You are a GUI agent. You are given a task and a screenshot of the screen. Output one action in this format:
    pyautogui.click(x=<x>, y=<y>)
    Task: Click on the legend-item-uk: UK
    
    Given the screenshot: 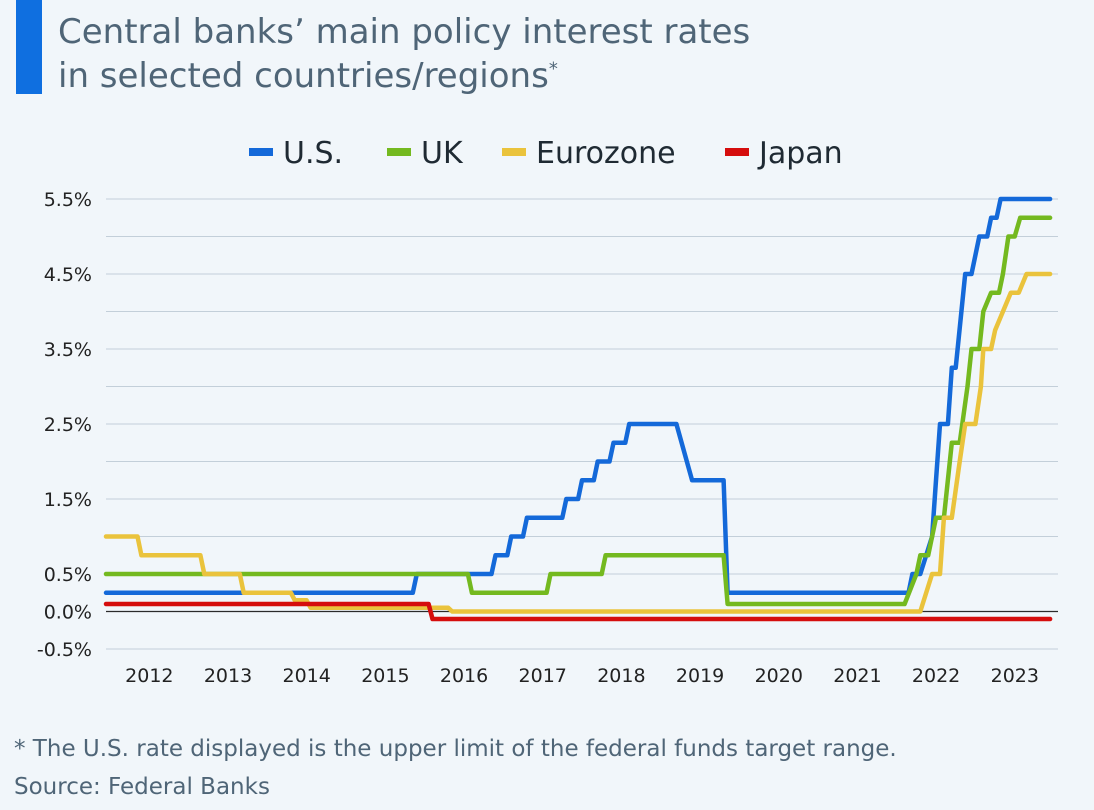 What is the action you would take?
    pyautogui.click(x=425, y=153)
    